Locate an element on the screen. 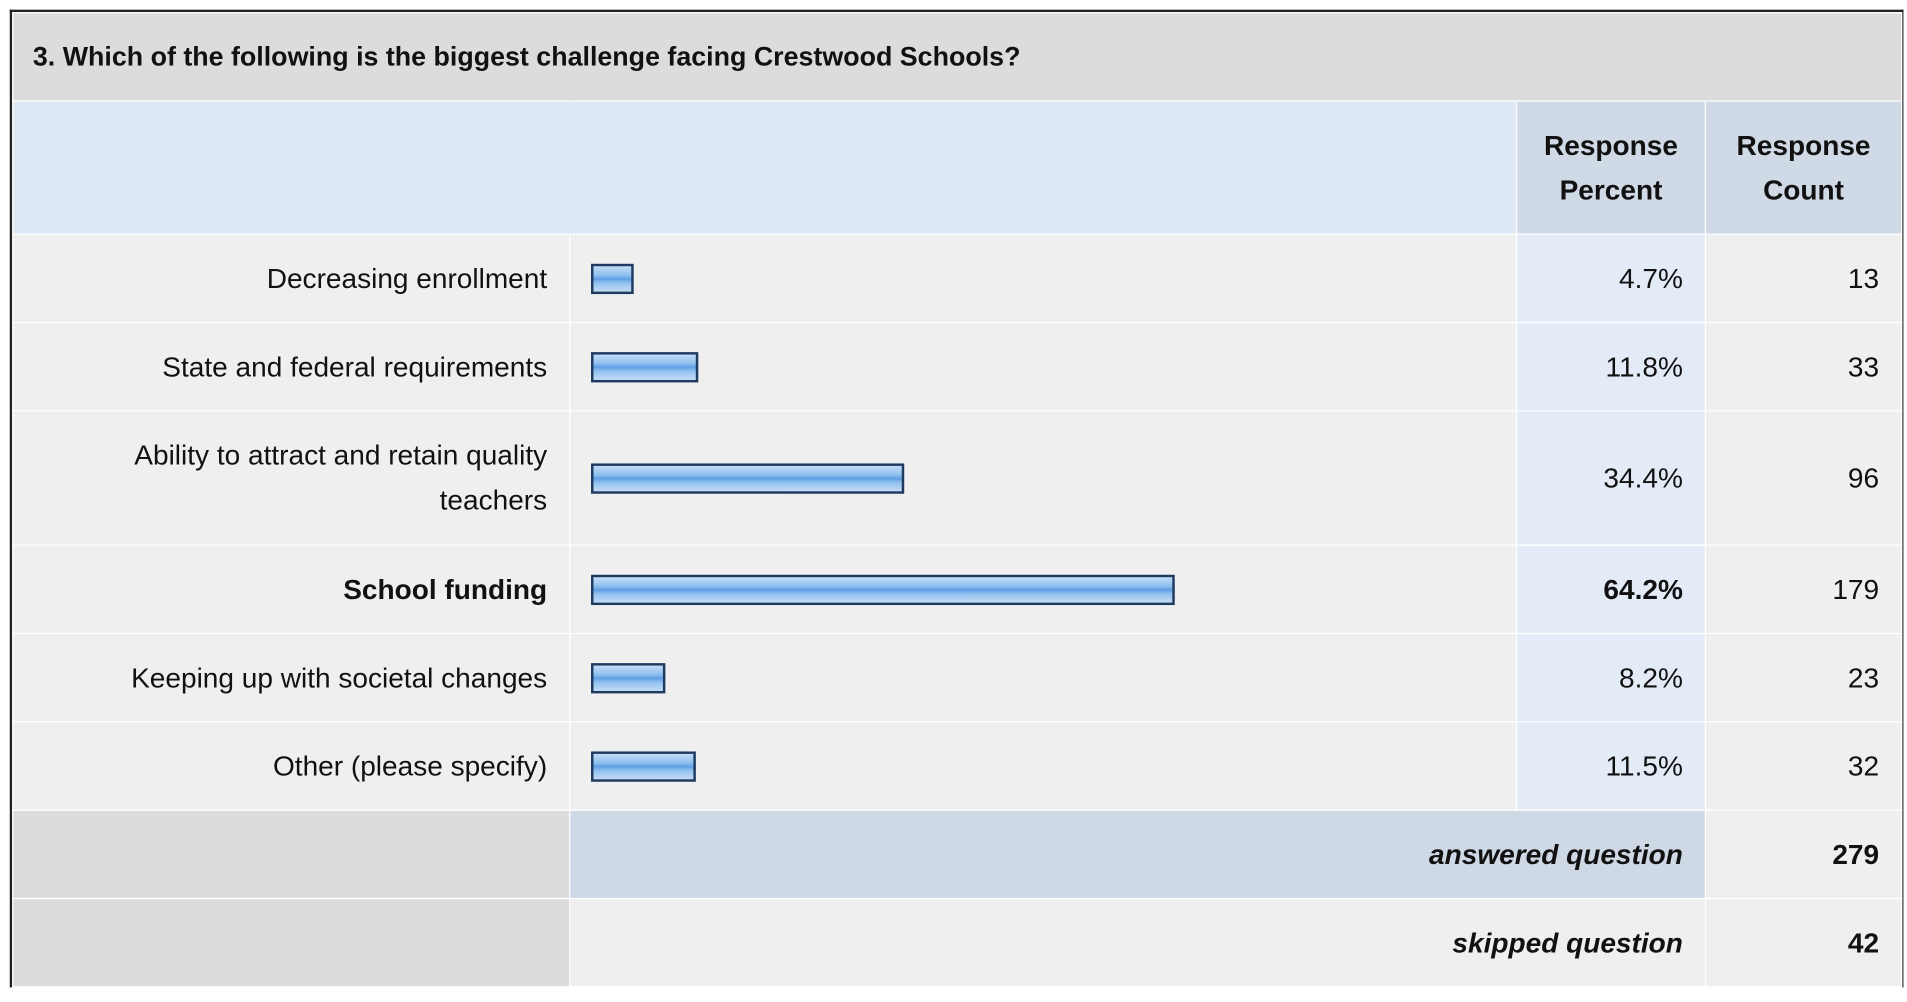  row: State and federal requirements 11.8% 33 is located at coordinates (957, 366).